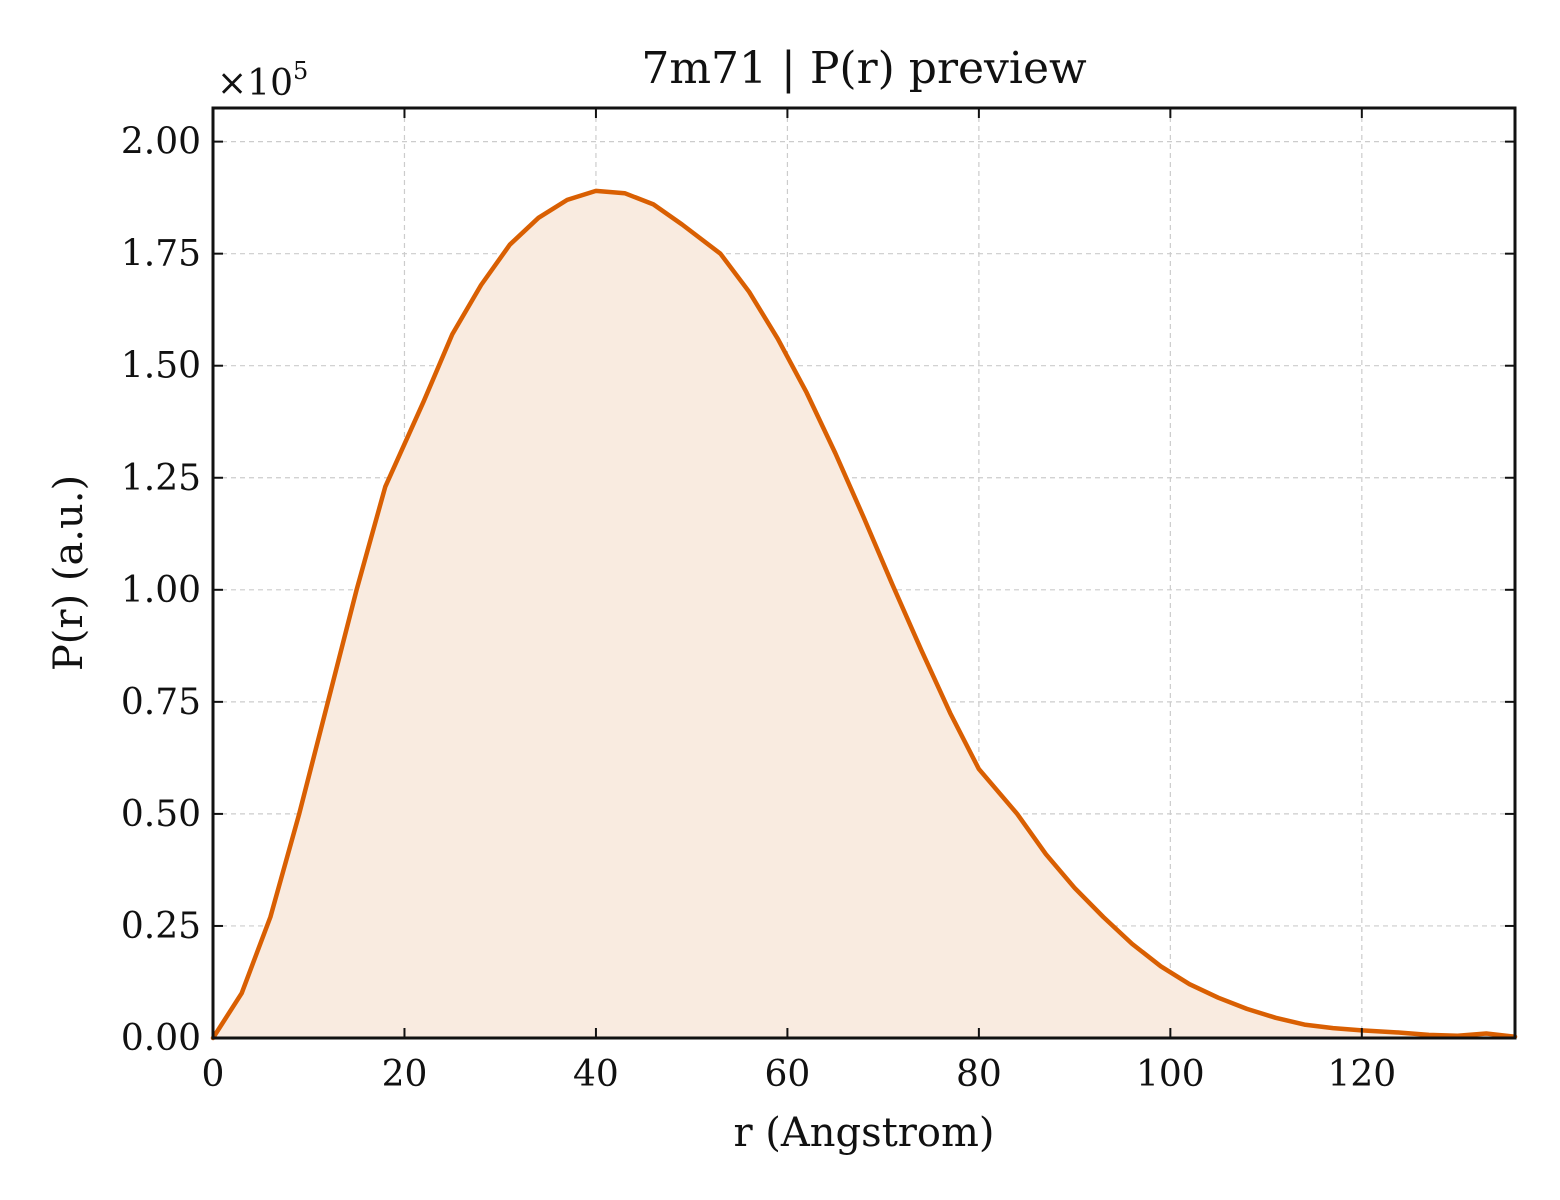 This screenshot has width=1560, height=1200. I want to click on y-tick-label: 0.25, so click(161, 926).